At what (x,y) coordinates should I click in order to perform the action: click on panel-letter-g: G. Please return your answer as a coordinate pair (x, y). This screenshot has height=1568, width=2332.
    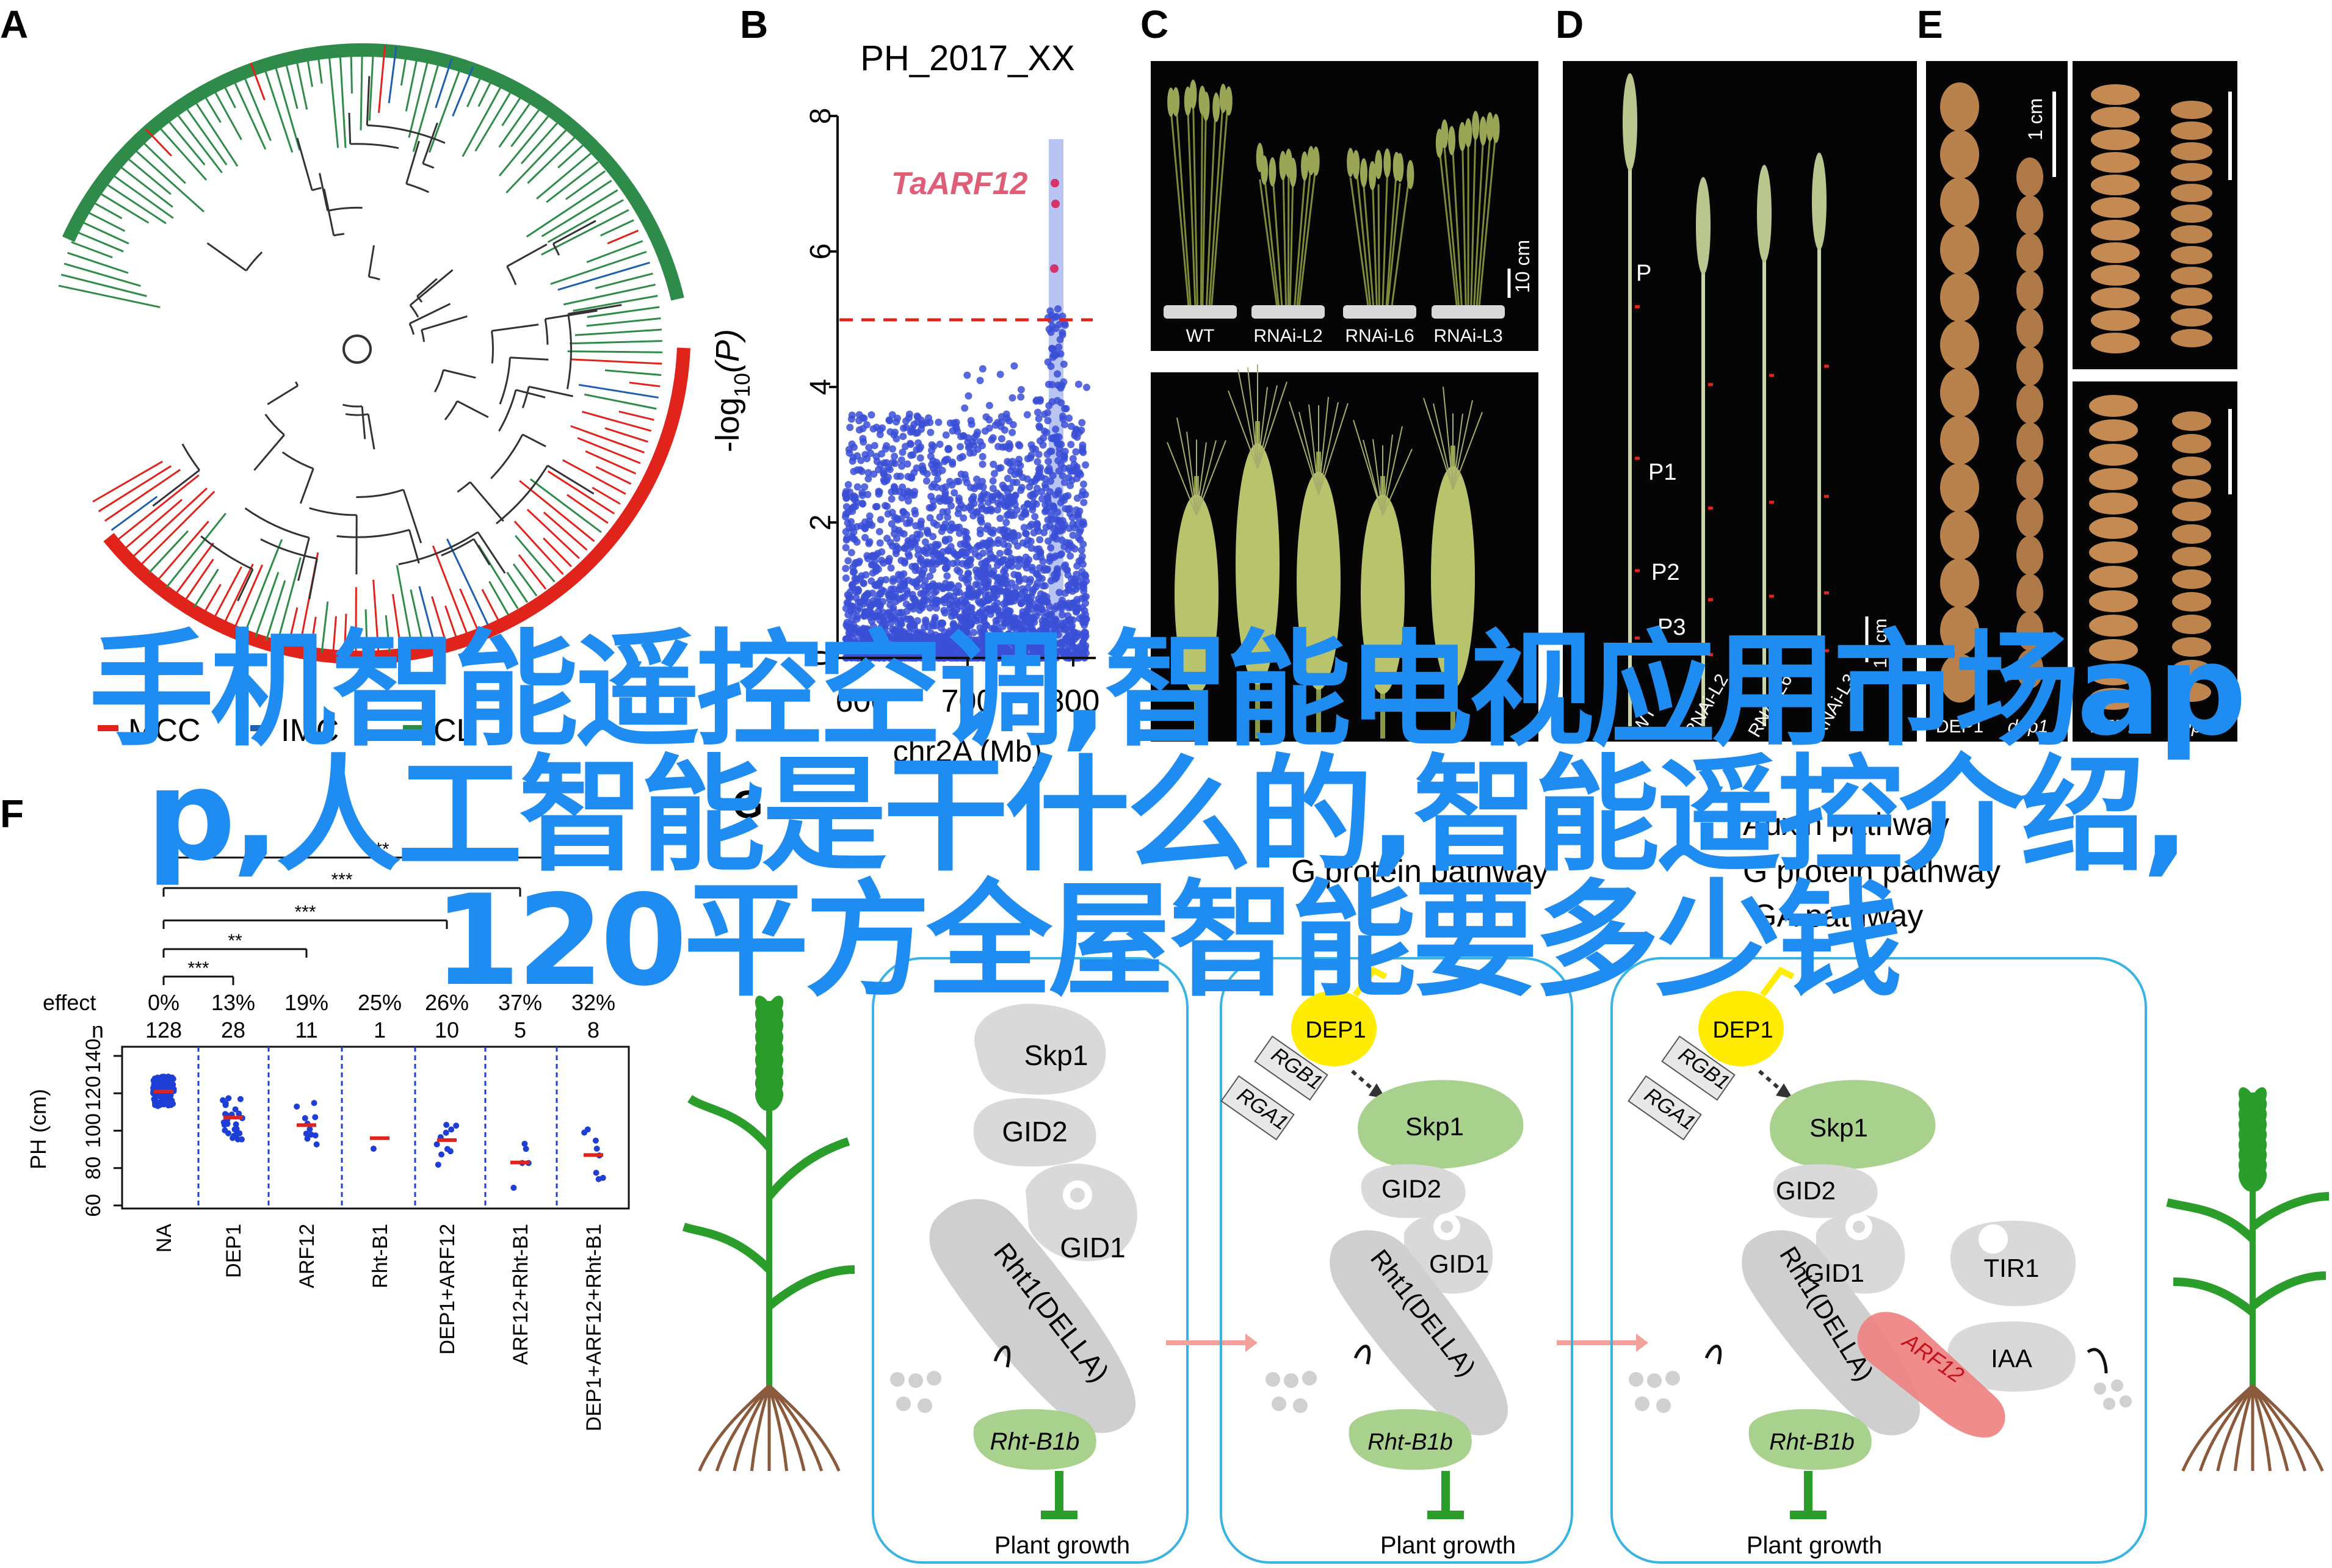
    Looking at the image, I should click on (748, 804).